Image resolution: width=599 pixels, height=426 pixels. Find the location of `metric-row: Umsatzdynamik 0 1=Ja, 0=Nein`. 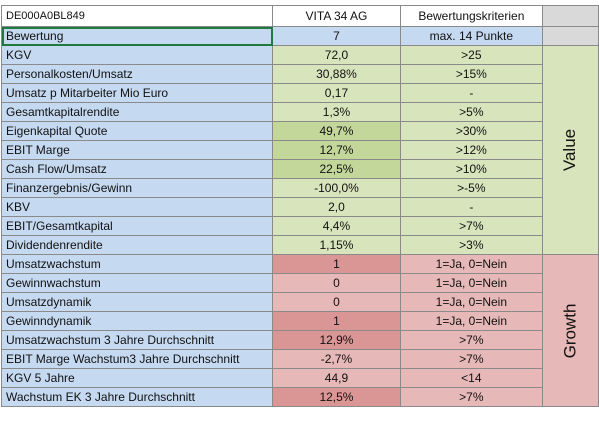

metric-row: Umsatzdynamik 0 1=Ja, 0=Nein is located at coordinates (299, 302).